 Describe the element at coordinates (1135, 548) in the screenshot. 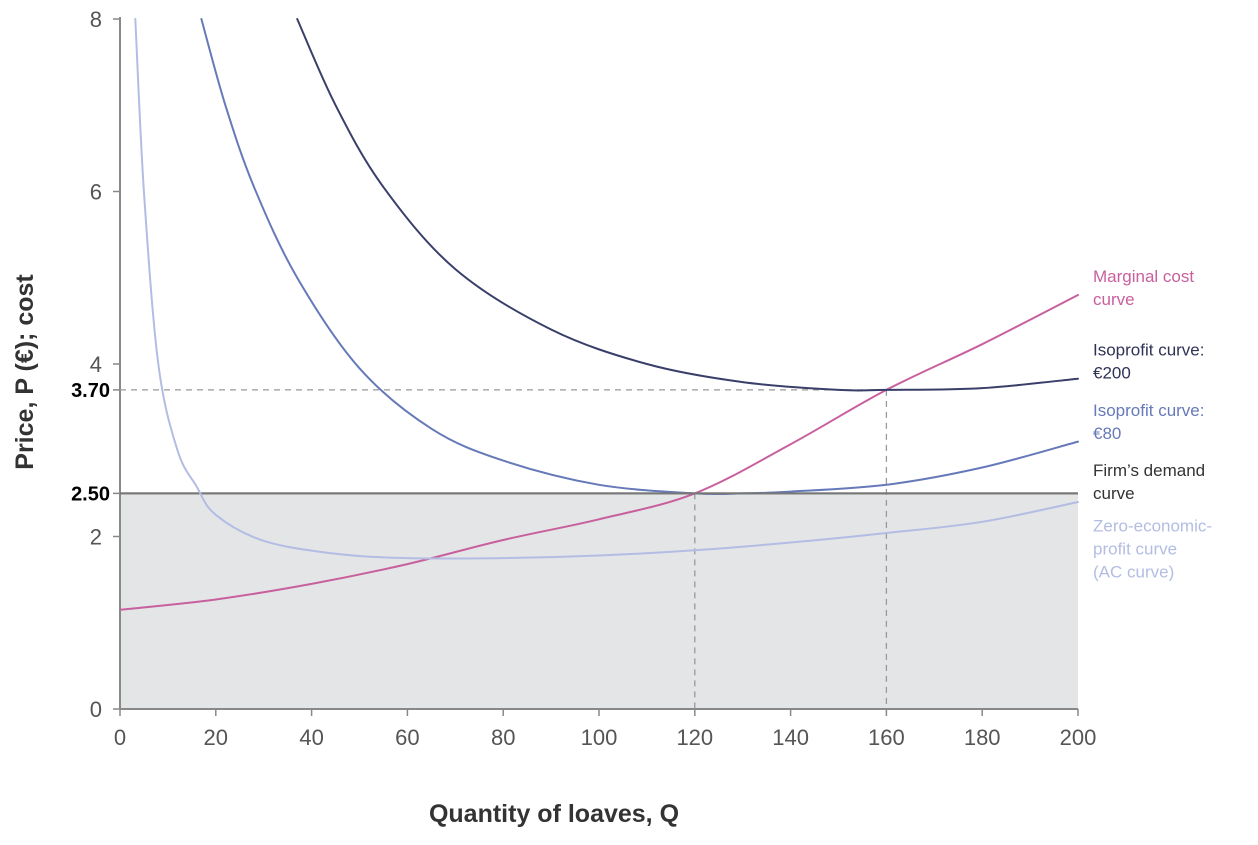

I see `legend-ac-line: profit curve` at that location.